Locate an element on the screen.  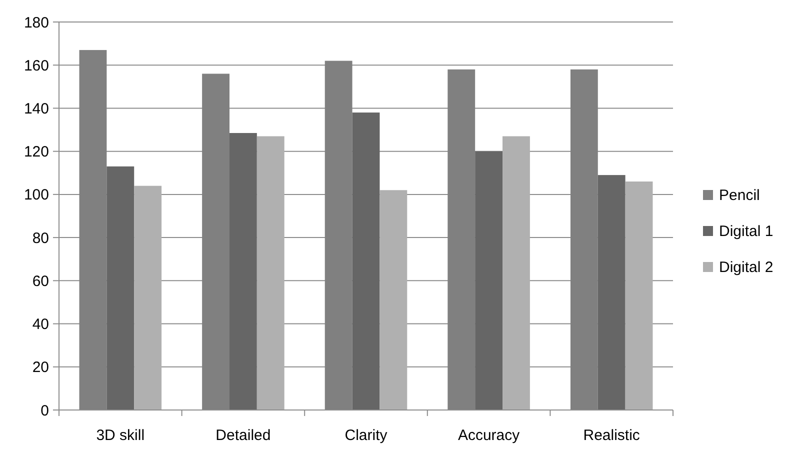
x-tick-label: 3D skill is located at coordinates (120, 435).